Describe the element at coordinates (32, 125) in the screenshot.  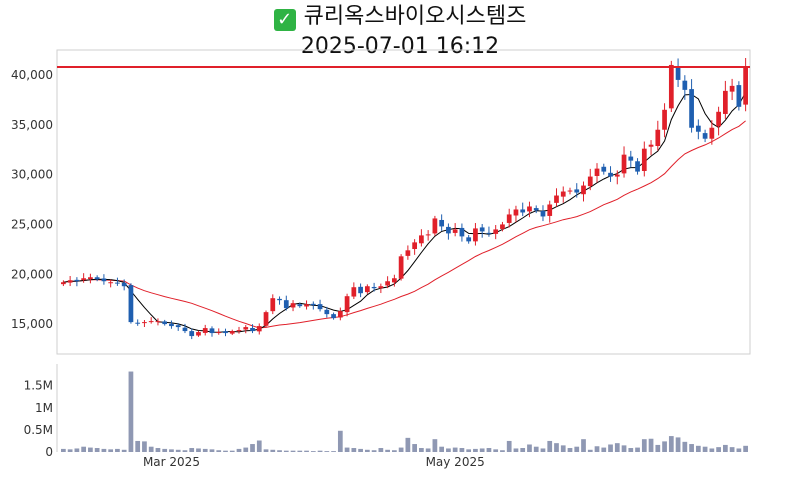
I see `y-tick-label: 35,000` at that location.